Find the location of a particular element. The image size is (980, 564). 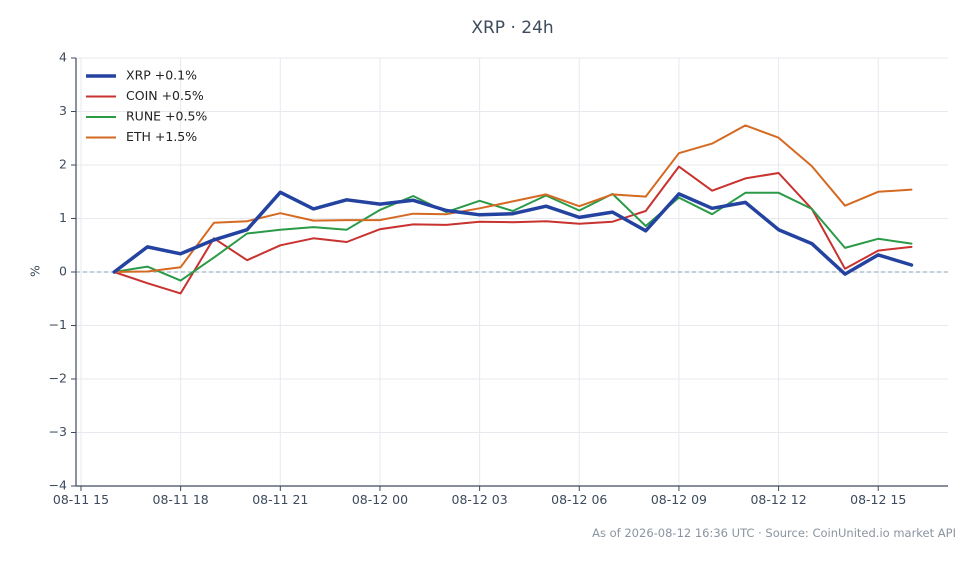

y-tick-label: −4 is located at coordinates (58, 485).